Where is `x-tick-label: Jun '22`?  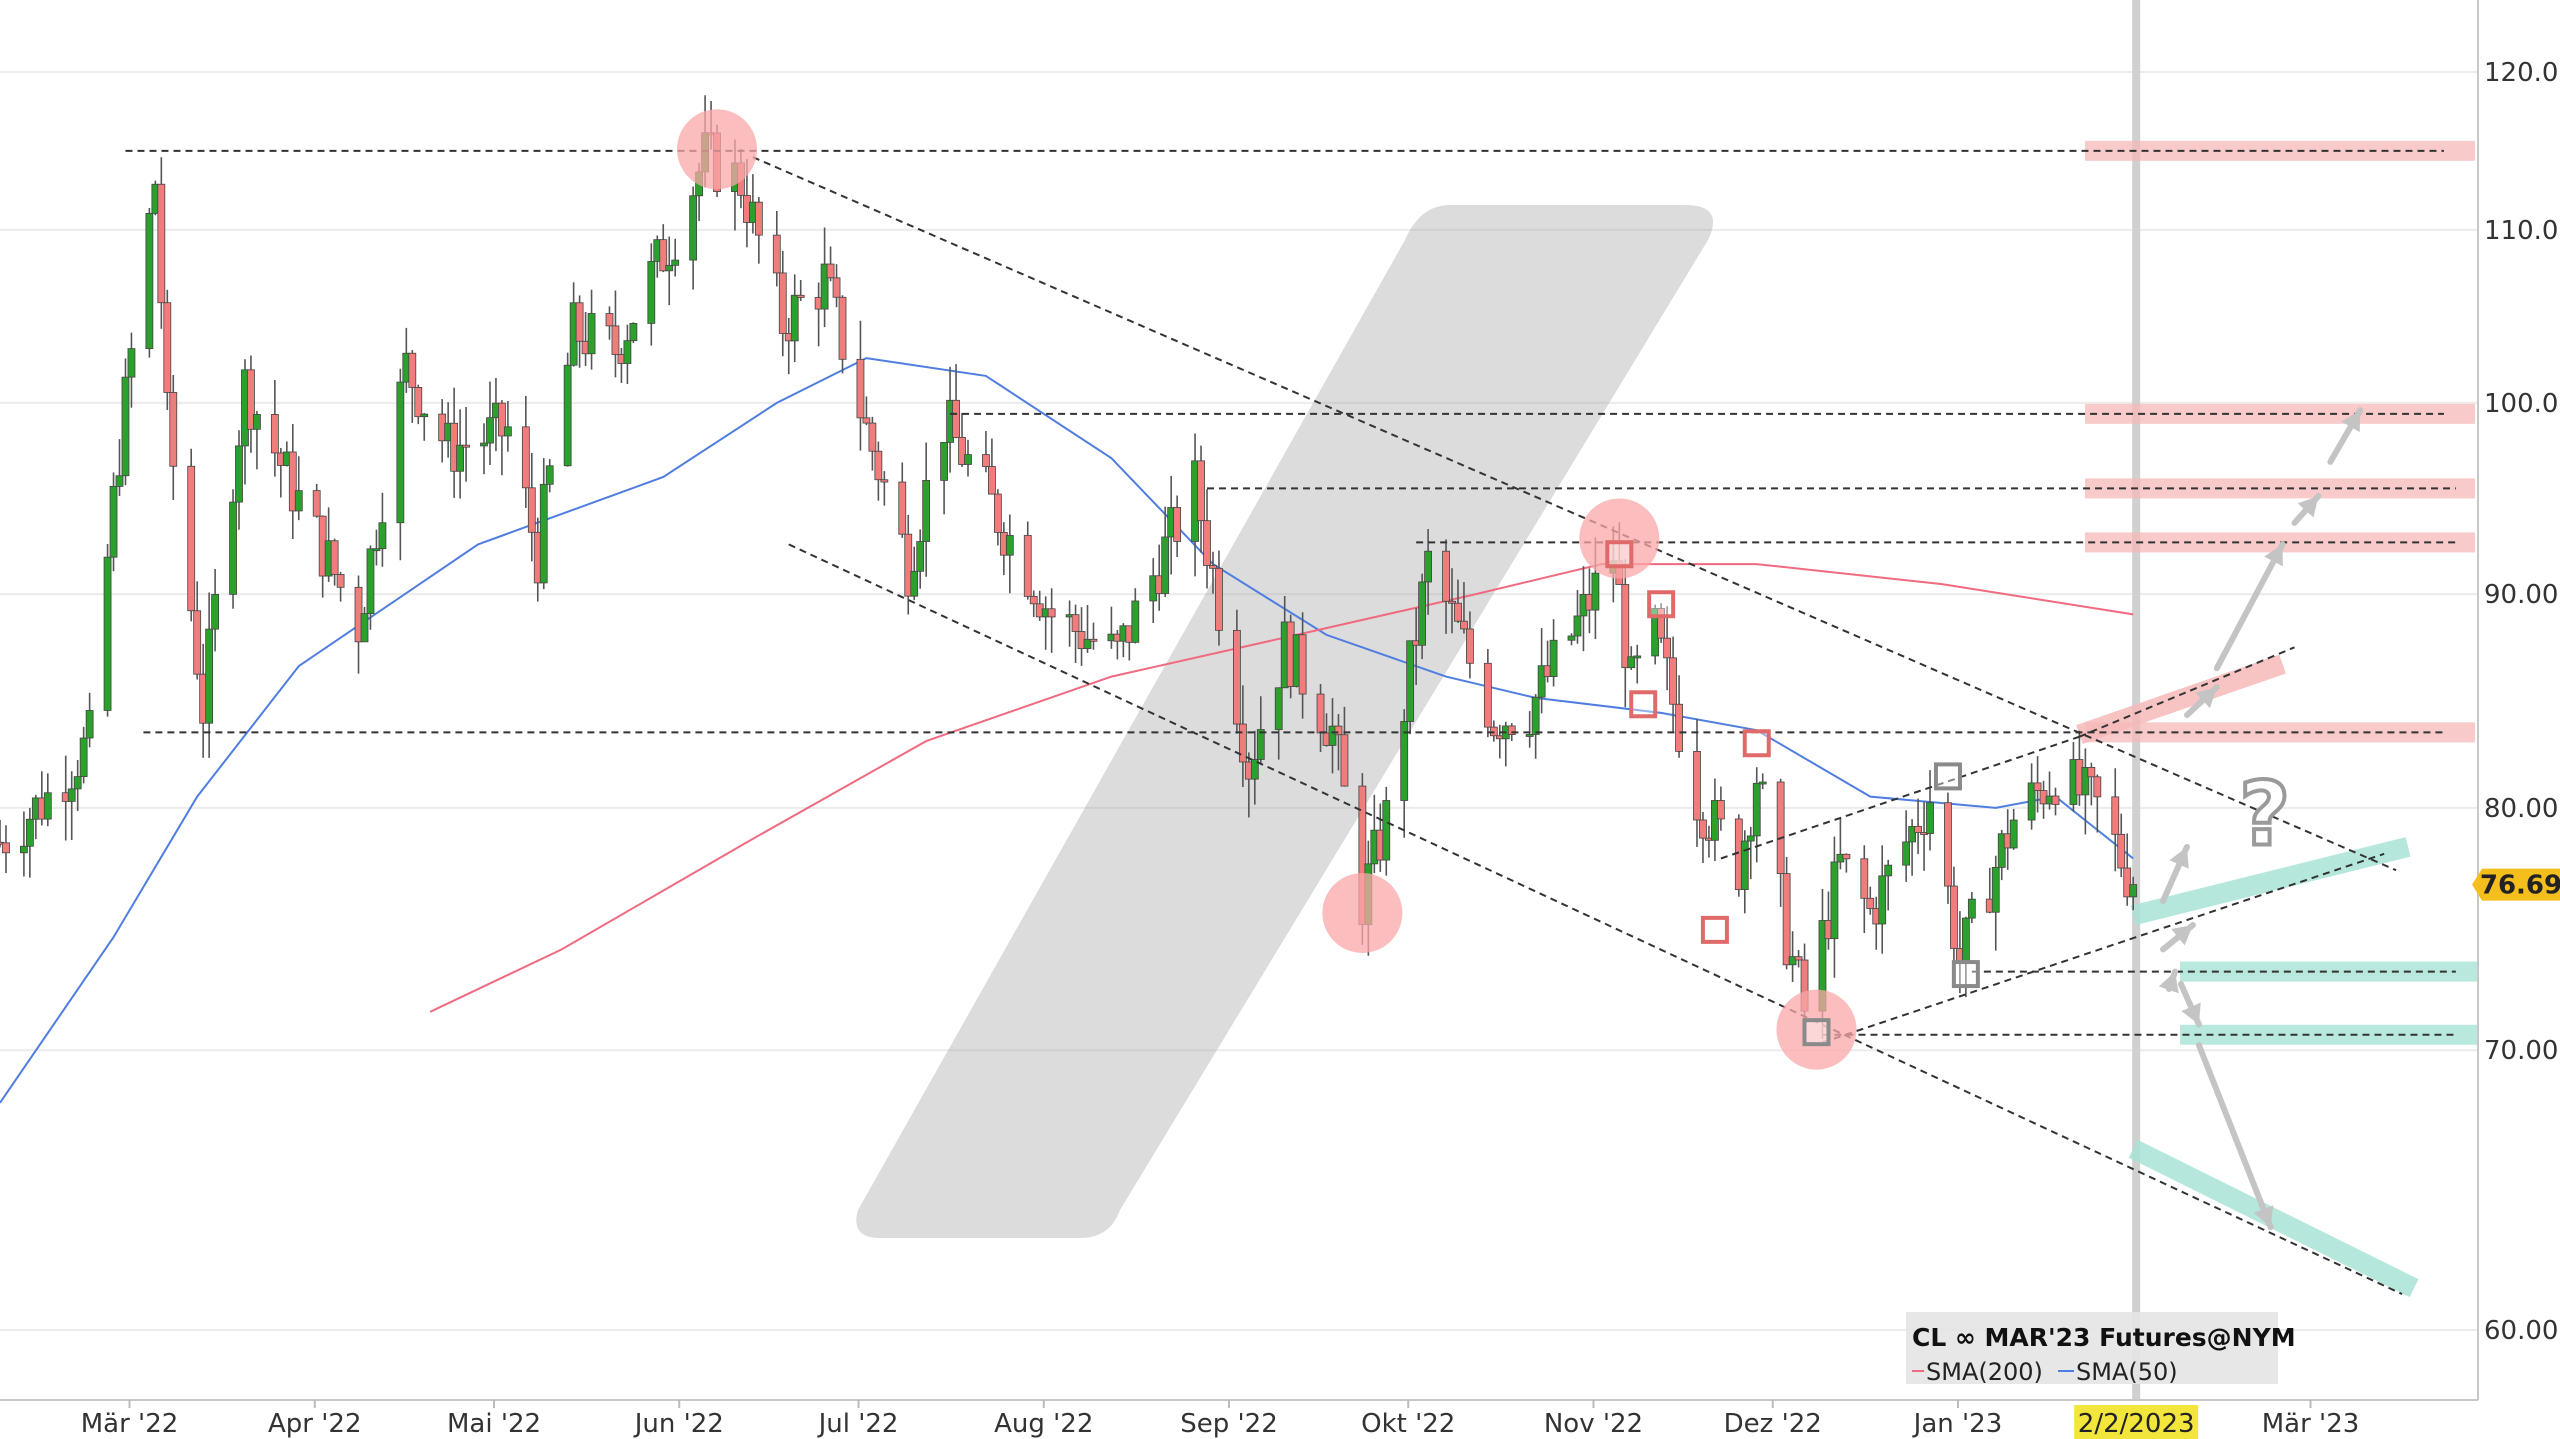 x-tick-label: Jun '22 is located at coordinates (678, 1424).